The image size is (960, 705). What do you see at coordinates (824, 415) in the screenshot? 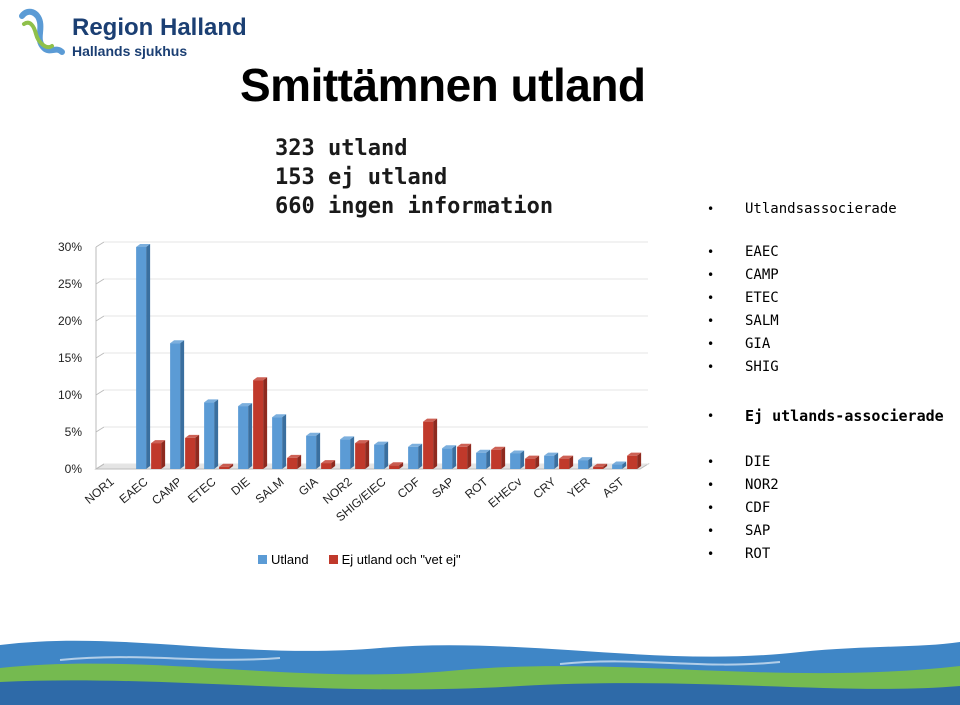
I see `side-heading-row: • Ej utlands-associerade` at bounding box center [824, 415].